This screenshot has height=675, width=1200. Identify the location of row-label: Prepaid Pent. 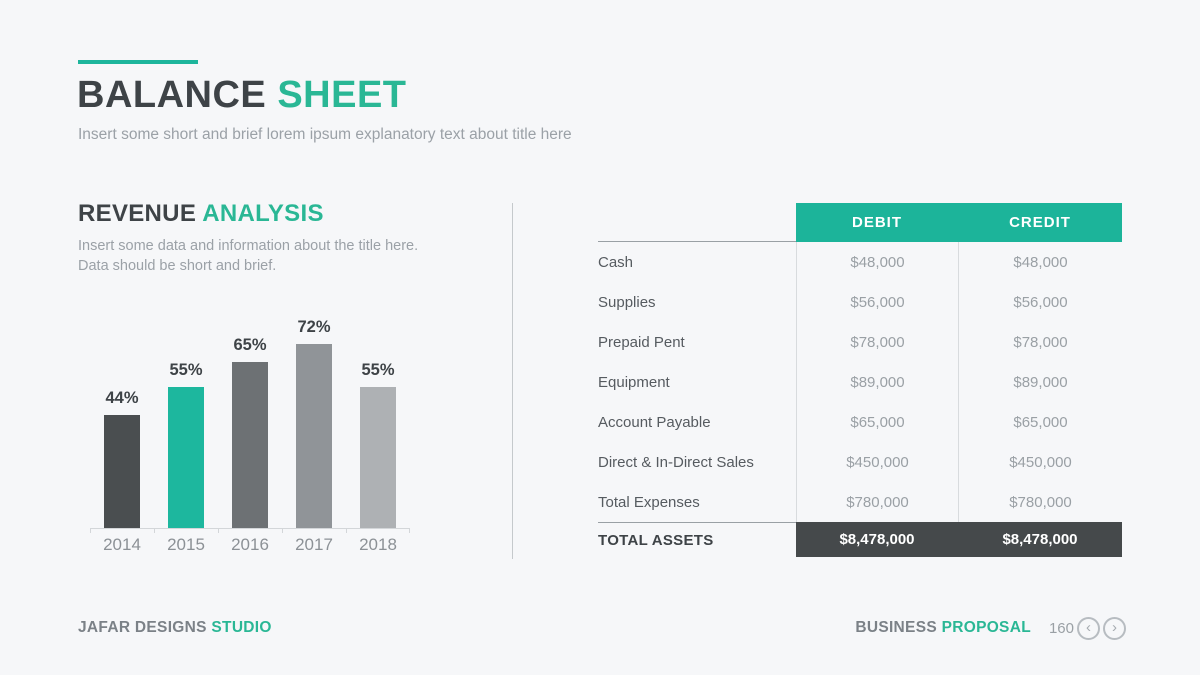
(641, 342).